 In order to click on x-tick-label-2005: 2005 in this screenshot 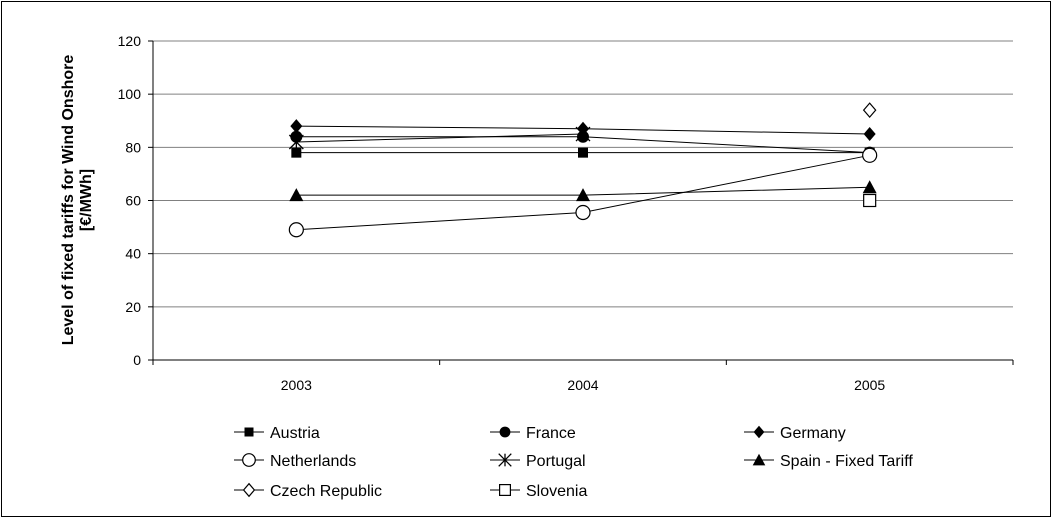, I will do `click(869, 385)`.